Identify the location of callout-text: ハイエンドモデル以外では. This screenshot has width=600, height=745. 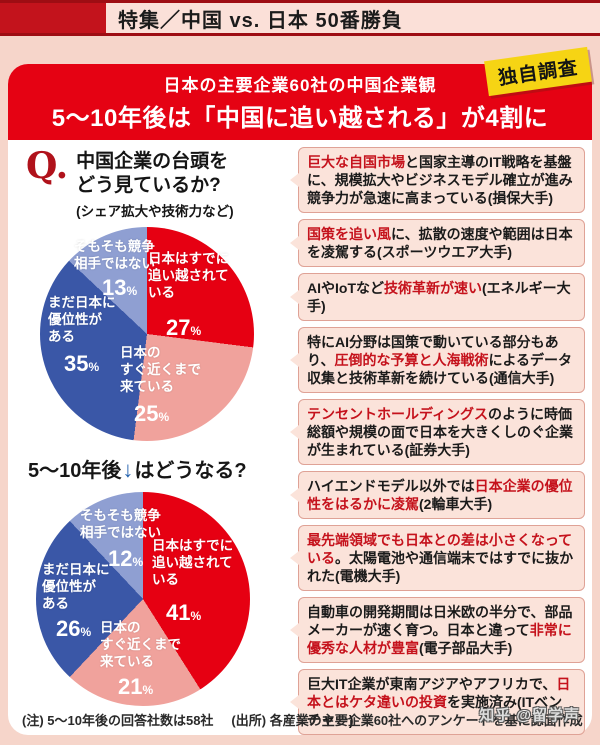
(391, 486).